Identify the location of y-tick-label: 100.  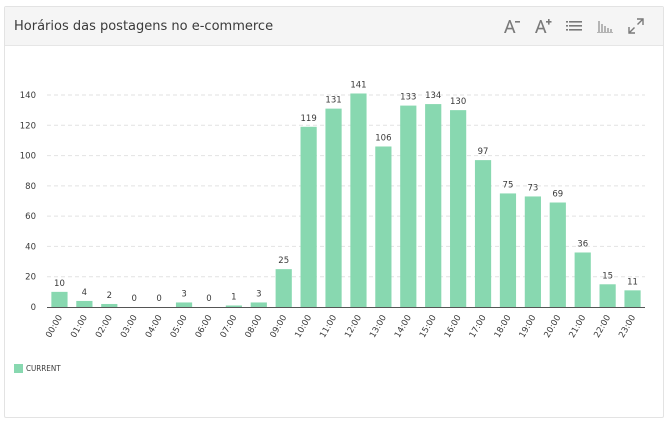
(28, 157).